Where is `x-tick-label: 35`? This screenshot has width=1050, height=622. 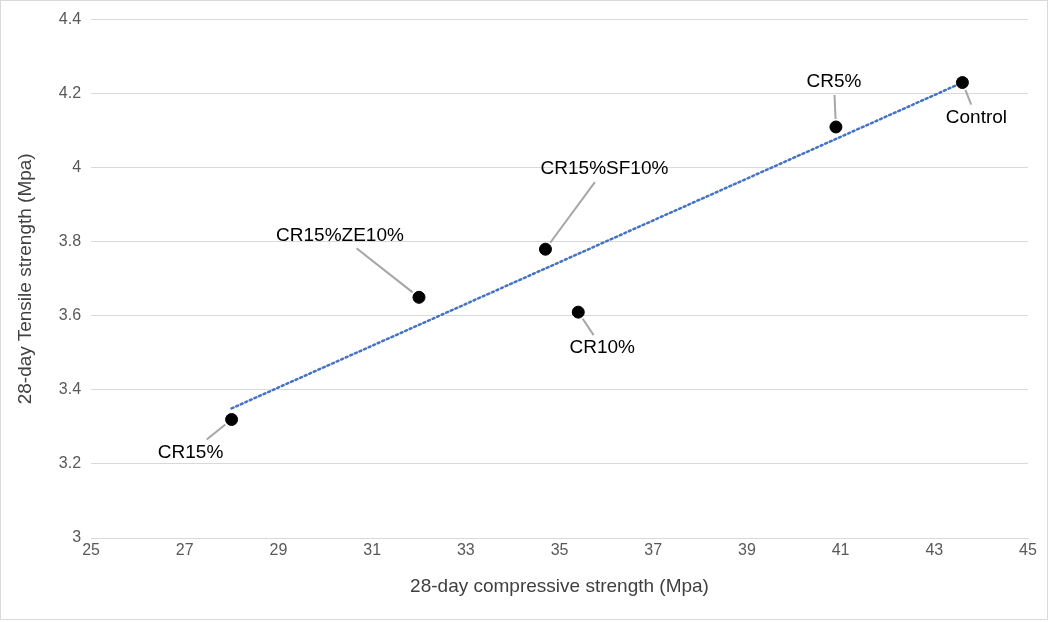 x-tick-label: 35 is located at coordinates (559, 550).